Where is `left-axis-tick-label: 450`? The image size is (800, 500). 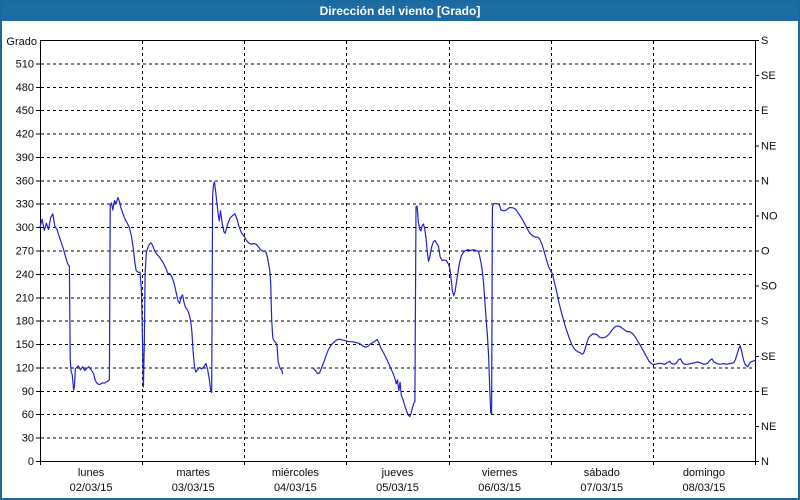
left-axis-tick-label: 450 is located at coordinates (25, 111).